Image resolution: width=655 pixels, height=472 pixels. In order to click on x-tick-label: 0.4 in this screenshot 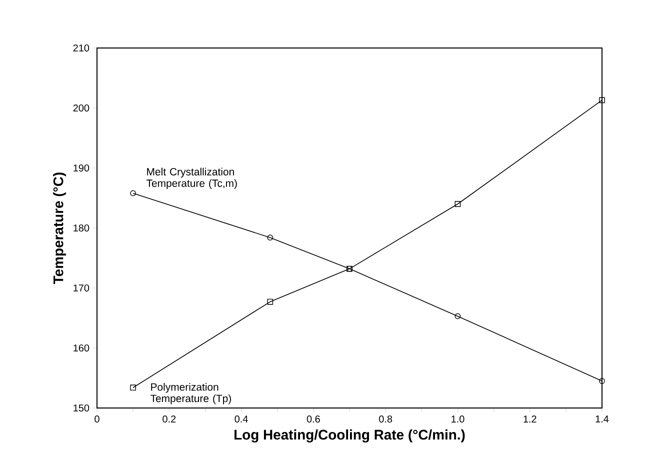, I will do `click(241, 419)`.